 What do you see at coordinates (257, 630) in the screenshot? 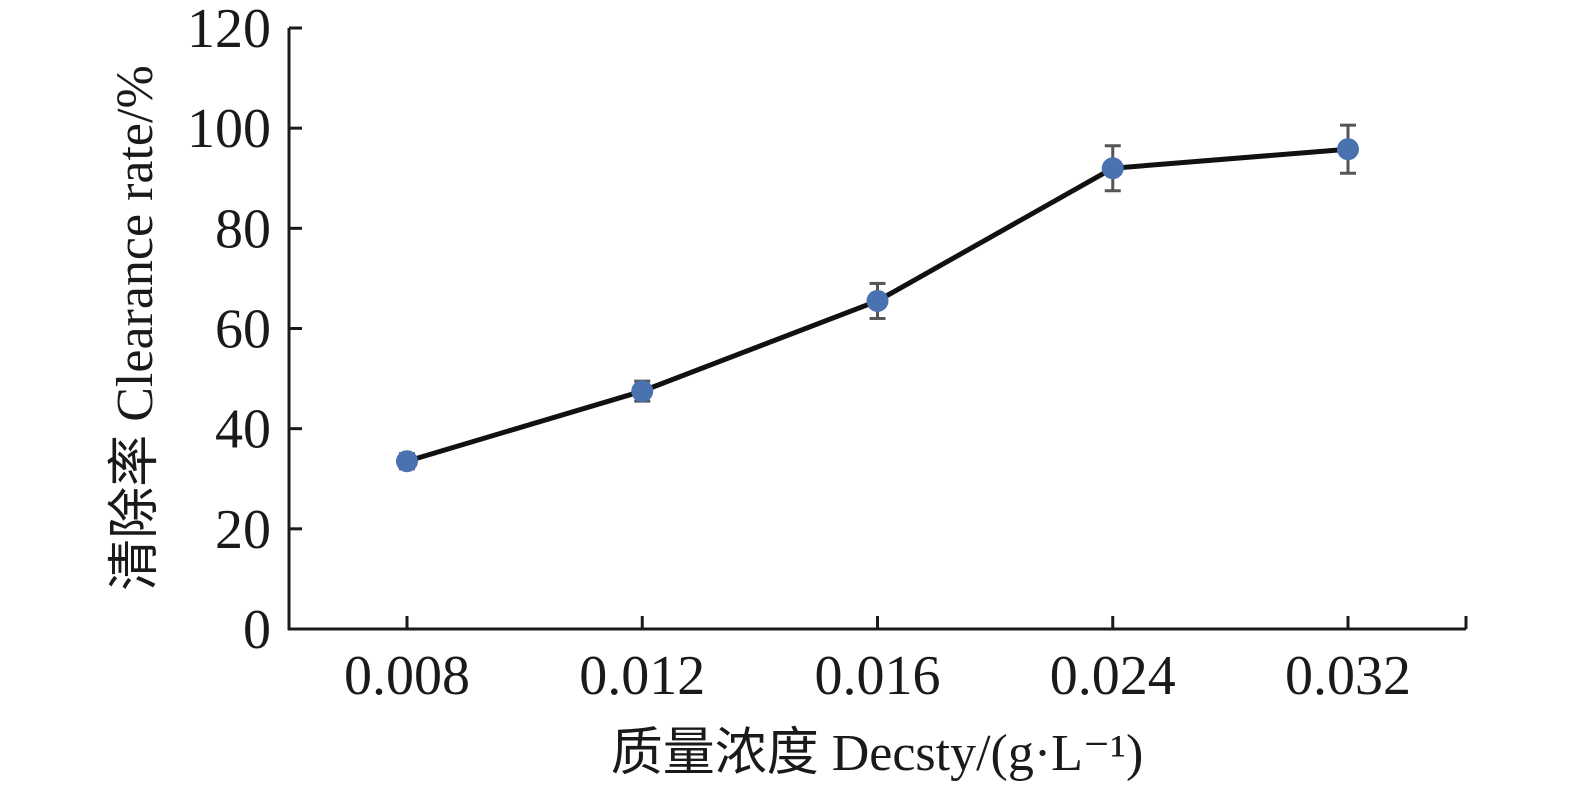
I see `y-tick-label: 0` at bounding box center [257, 630].